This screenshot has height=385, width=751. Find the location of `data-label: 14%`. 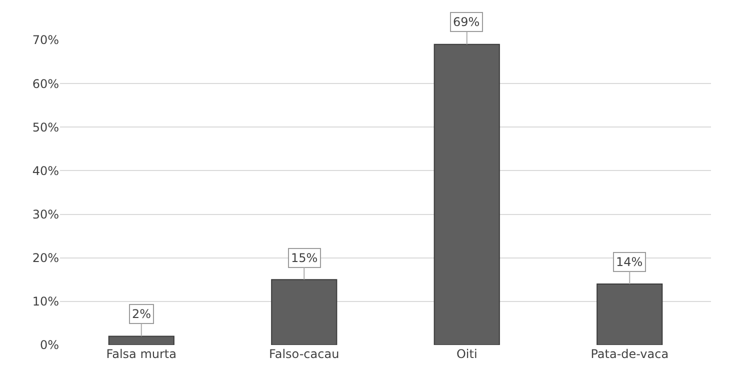

data-label: 14% is located at coordinates (629, 262).